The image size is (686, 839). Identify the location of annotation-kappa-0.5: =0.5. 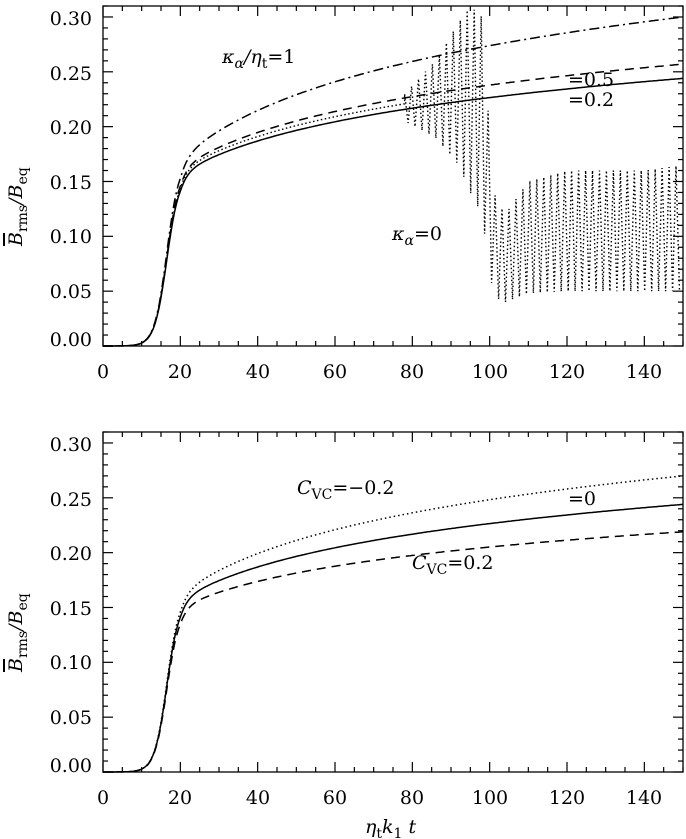
(591, 80).